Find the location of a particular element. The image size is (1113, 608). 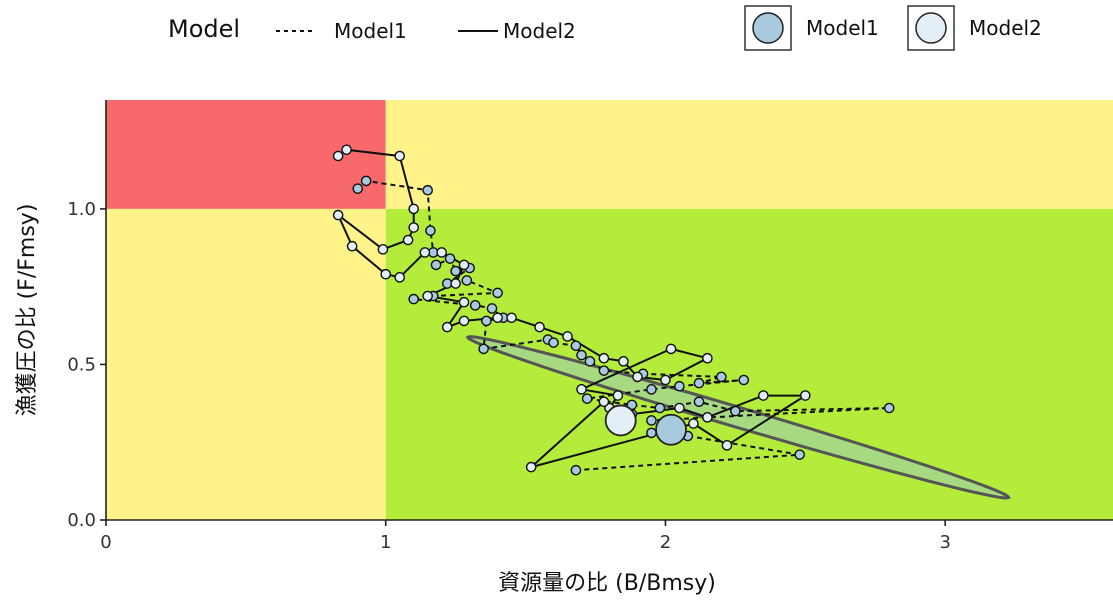

legend-linetype-label-1: Model1 is located at coordinates (370, 31).